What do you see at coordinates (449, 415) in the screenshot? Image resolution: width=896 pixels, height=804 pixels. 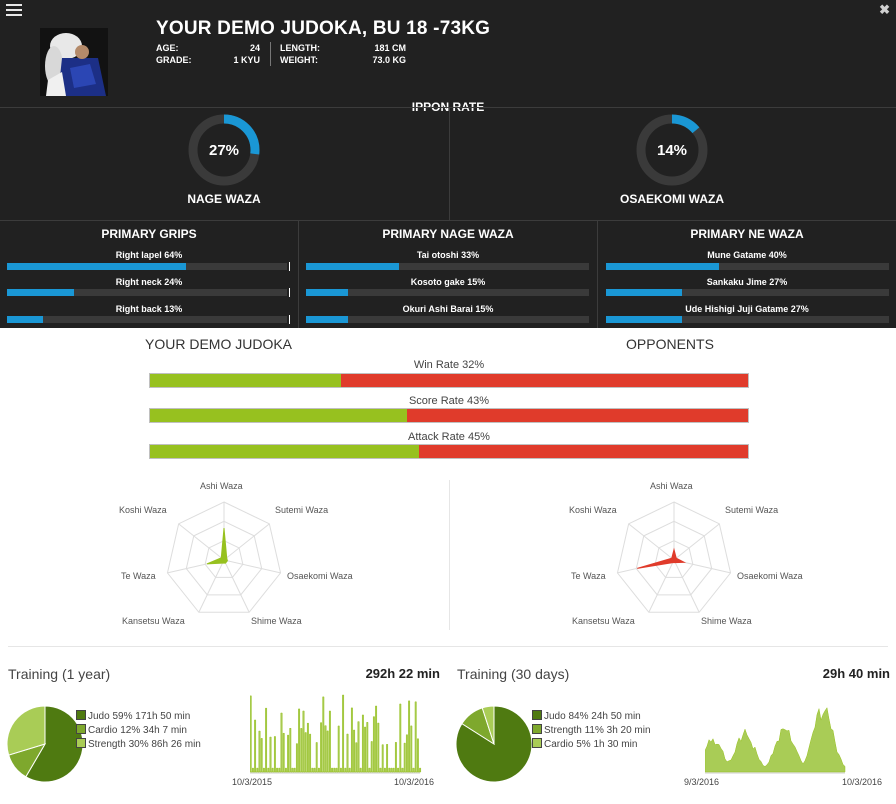 I see `score-rate-bar` at bounding box center [449, 415].